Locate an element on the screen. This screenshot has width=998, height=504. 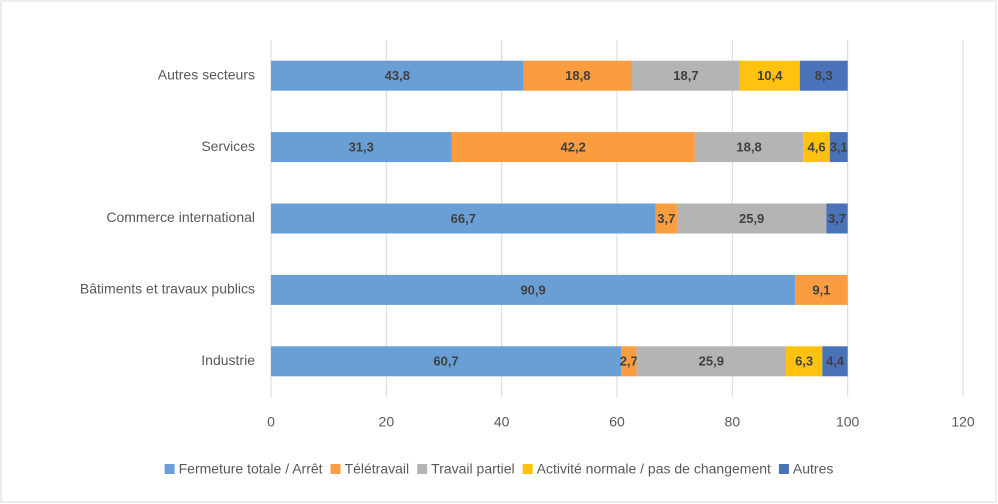
y-tick-label: Autres secteurs is located at coordinates (206, 74).